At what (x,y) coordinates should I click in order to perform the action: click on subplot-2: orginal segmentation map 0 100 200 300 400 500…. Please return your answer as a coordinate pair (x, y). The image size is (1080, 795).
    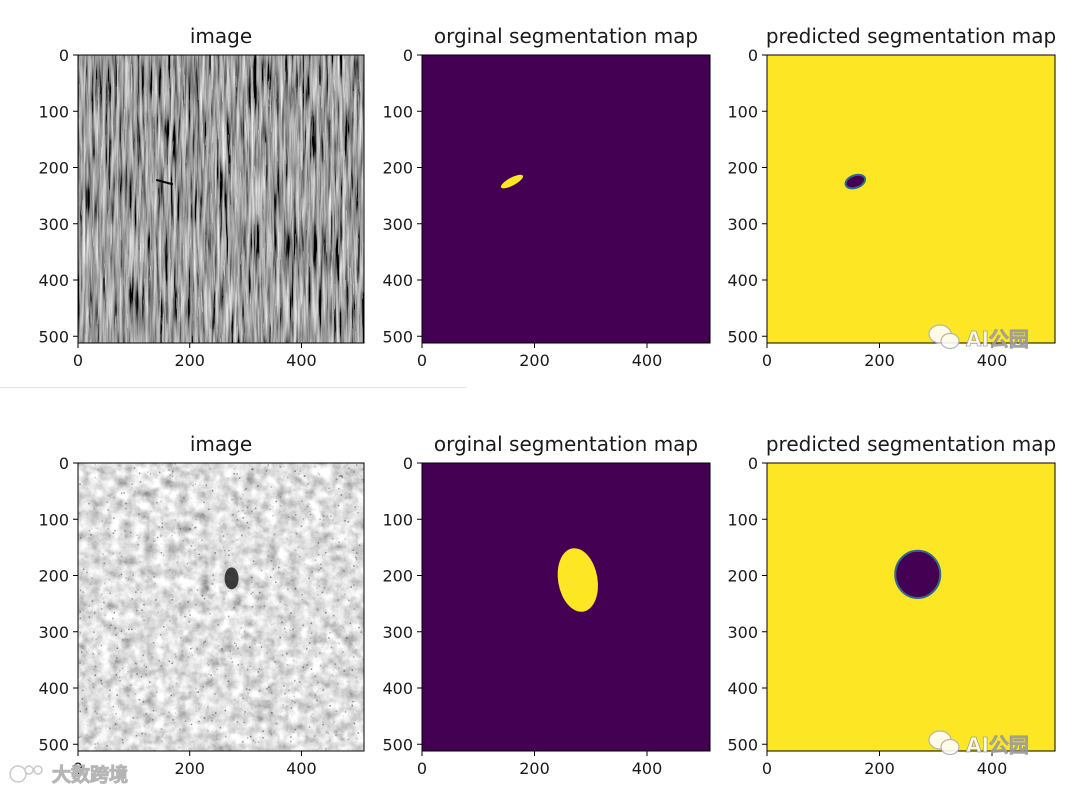
    Looking at the image, I should click on (546, 197).